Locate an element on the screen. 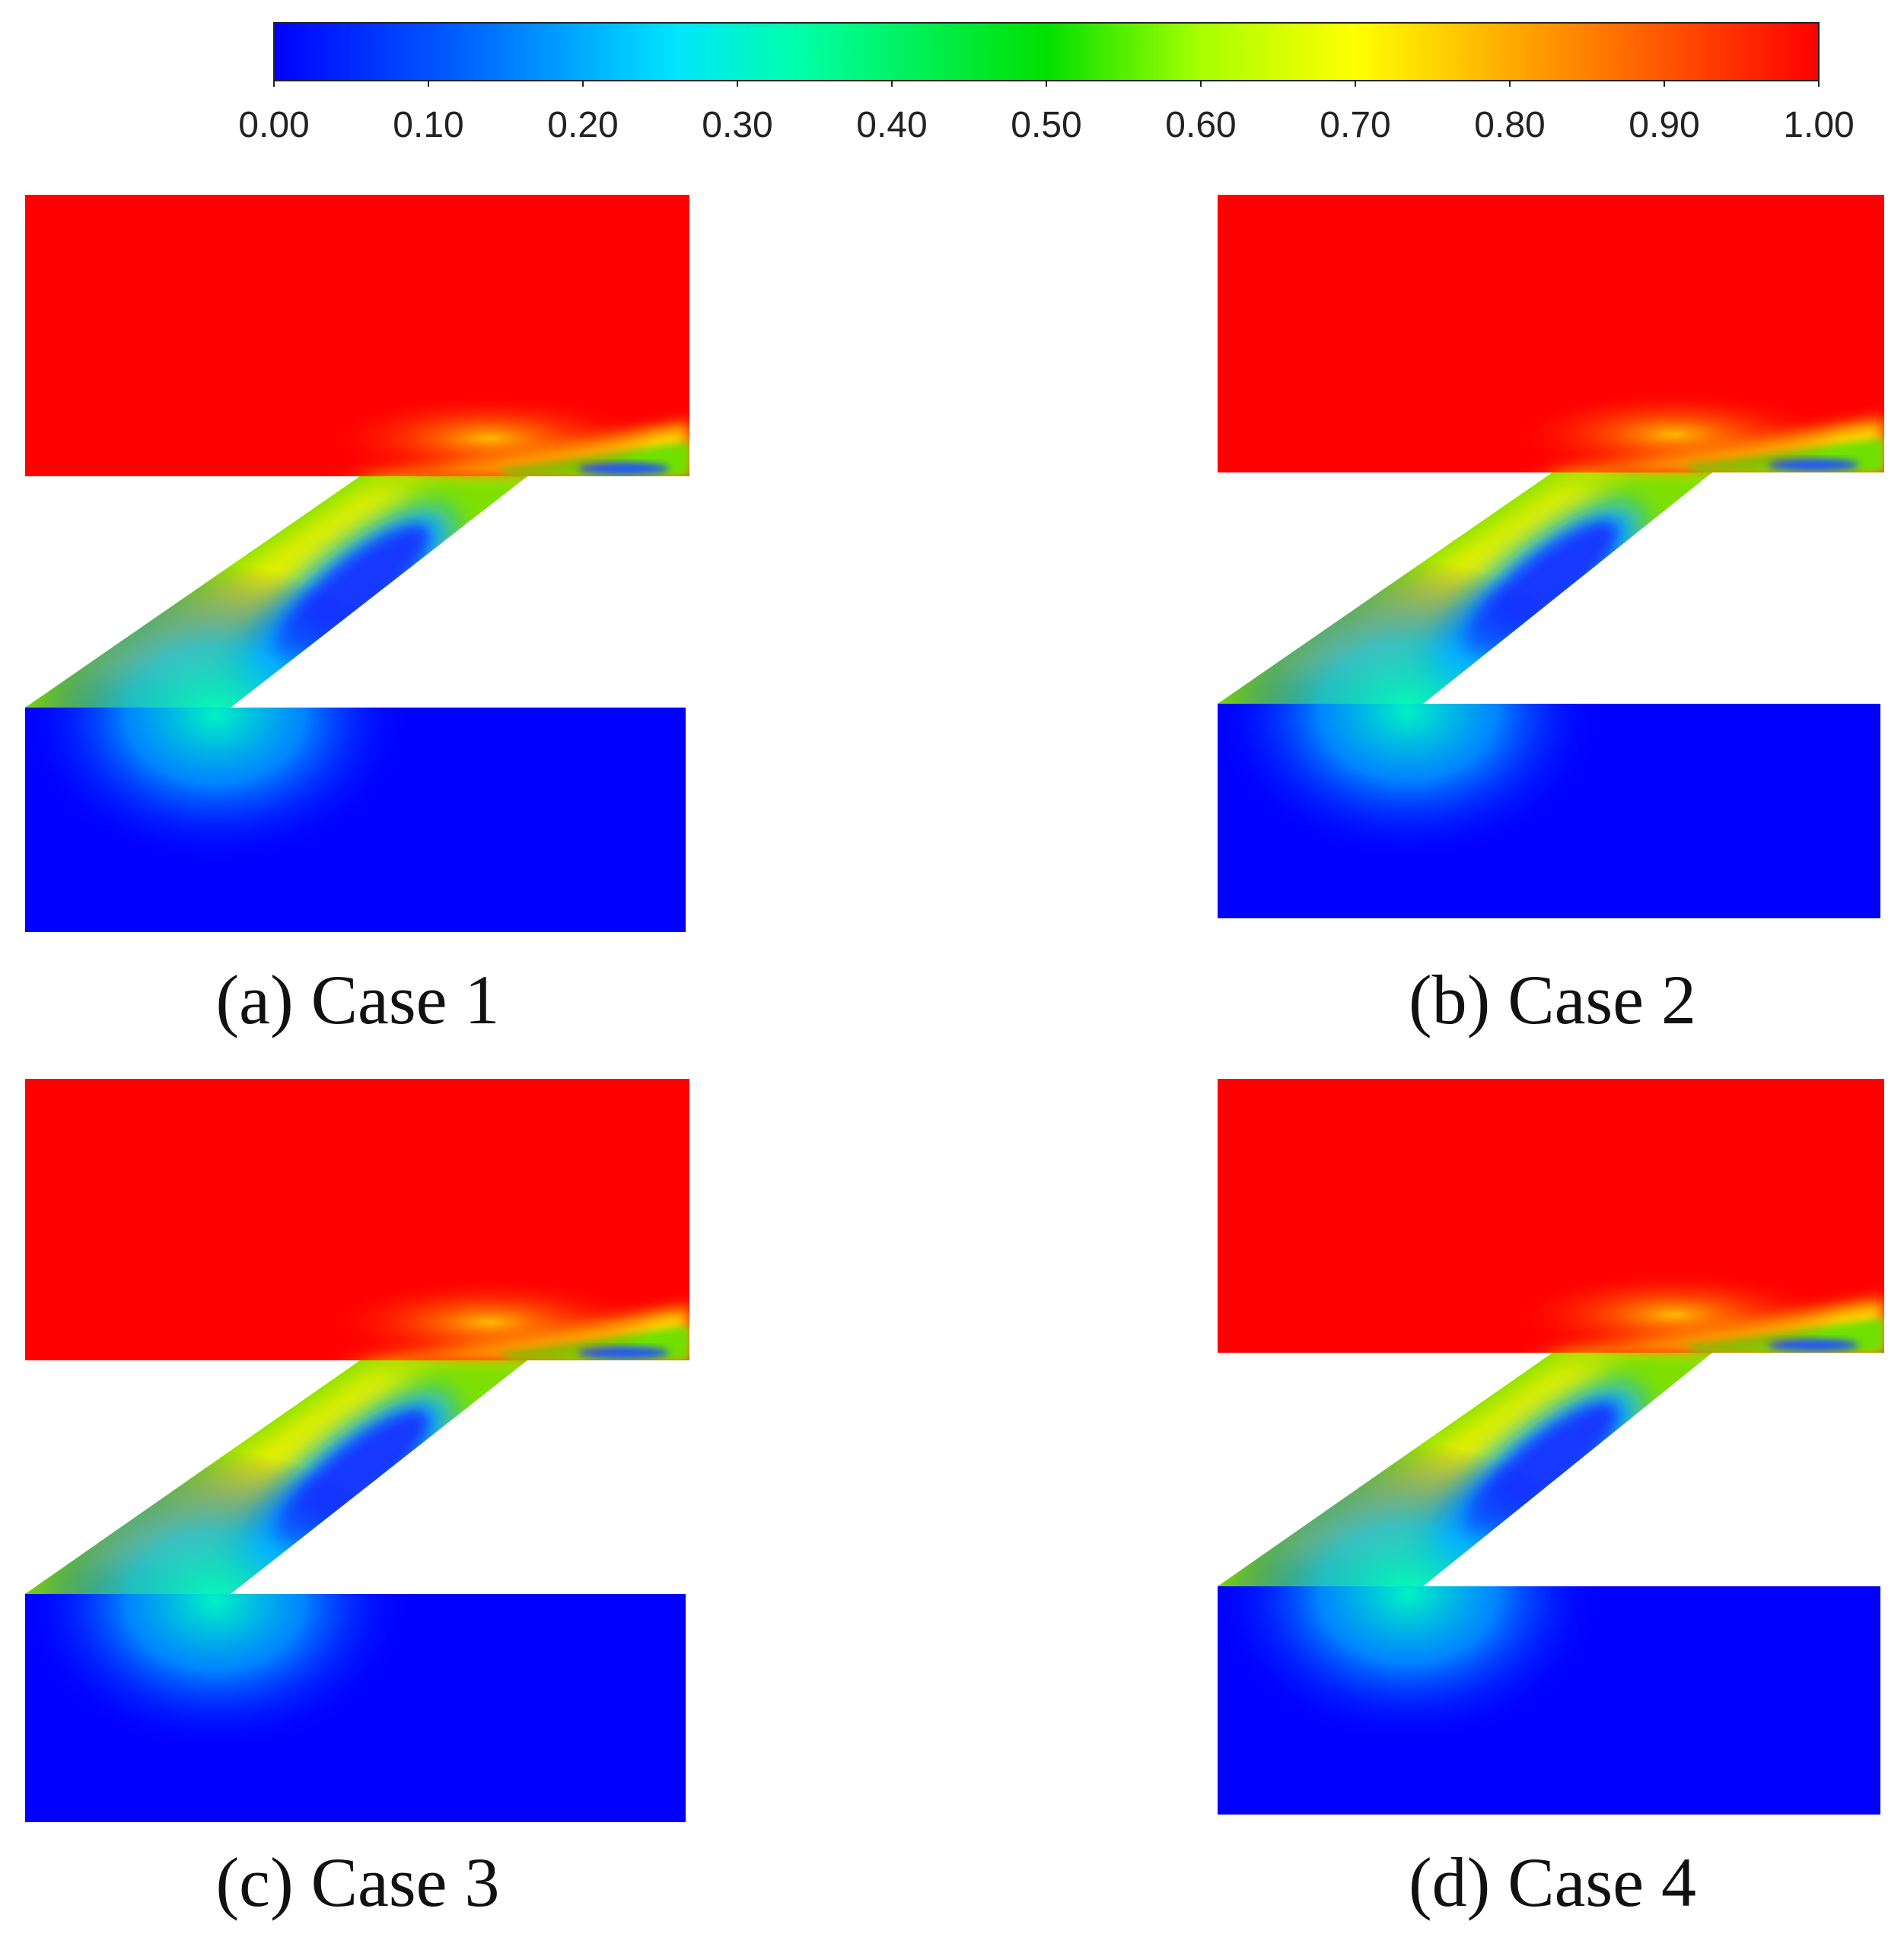 This screenshot has height=1934, width=1904. panel-caption-d: (d) Case 4 is located at coordinates (1552, 1882).